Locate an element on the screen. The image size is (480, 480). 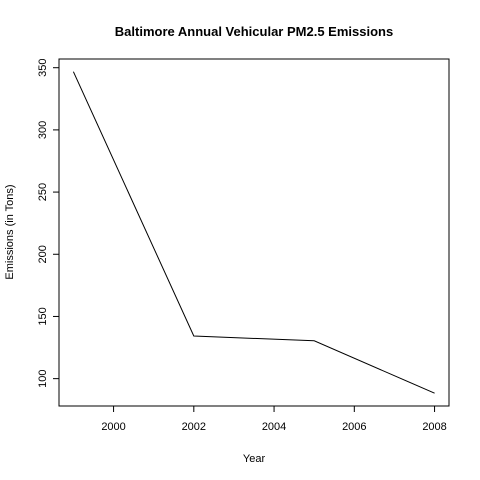
x-axis: 2000 2002 2004 2006 2008 is located at coordinates (274, 419).